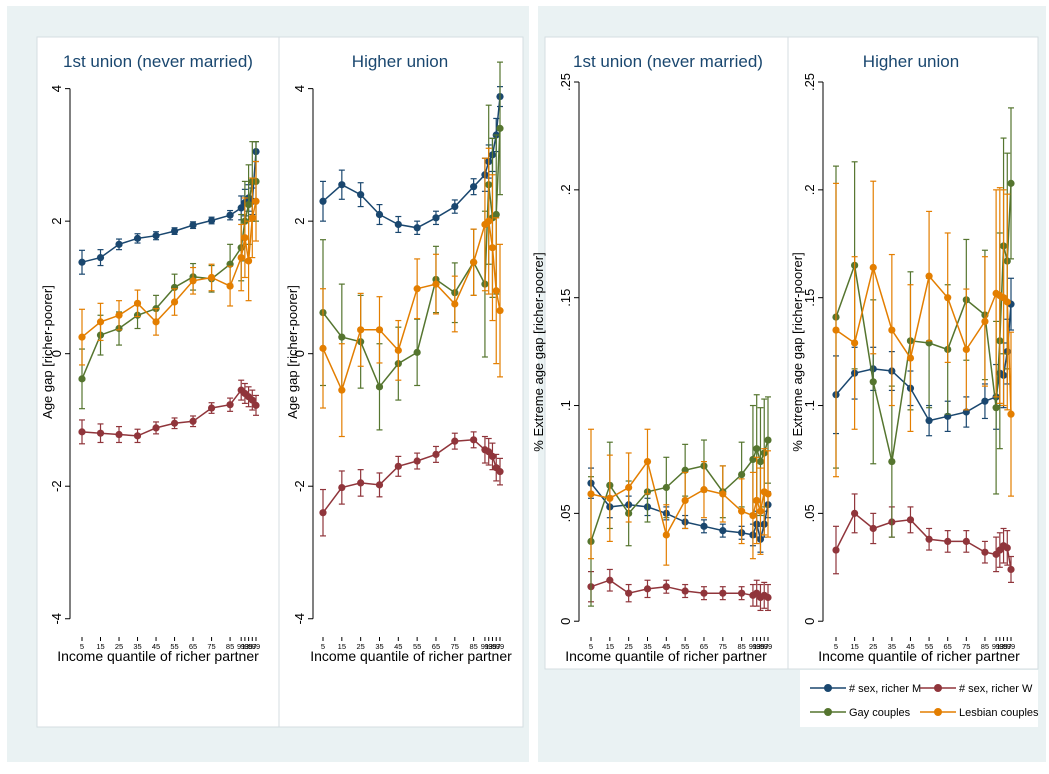 Image resolution: width=1049 pixels, height=774 pixels. Describe the element at coordinates (880, 713) in the screenshot. I see `legend-label: Gay couples` at that location.